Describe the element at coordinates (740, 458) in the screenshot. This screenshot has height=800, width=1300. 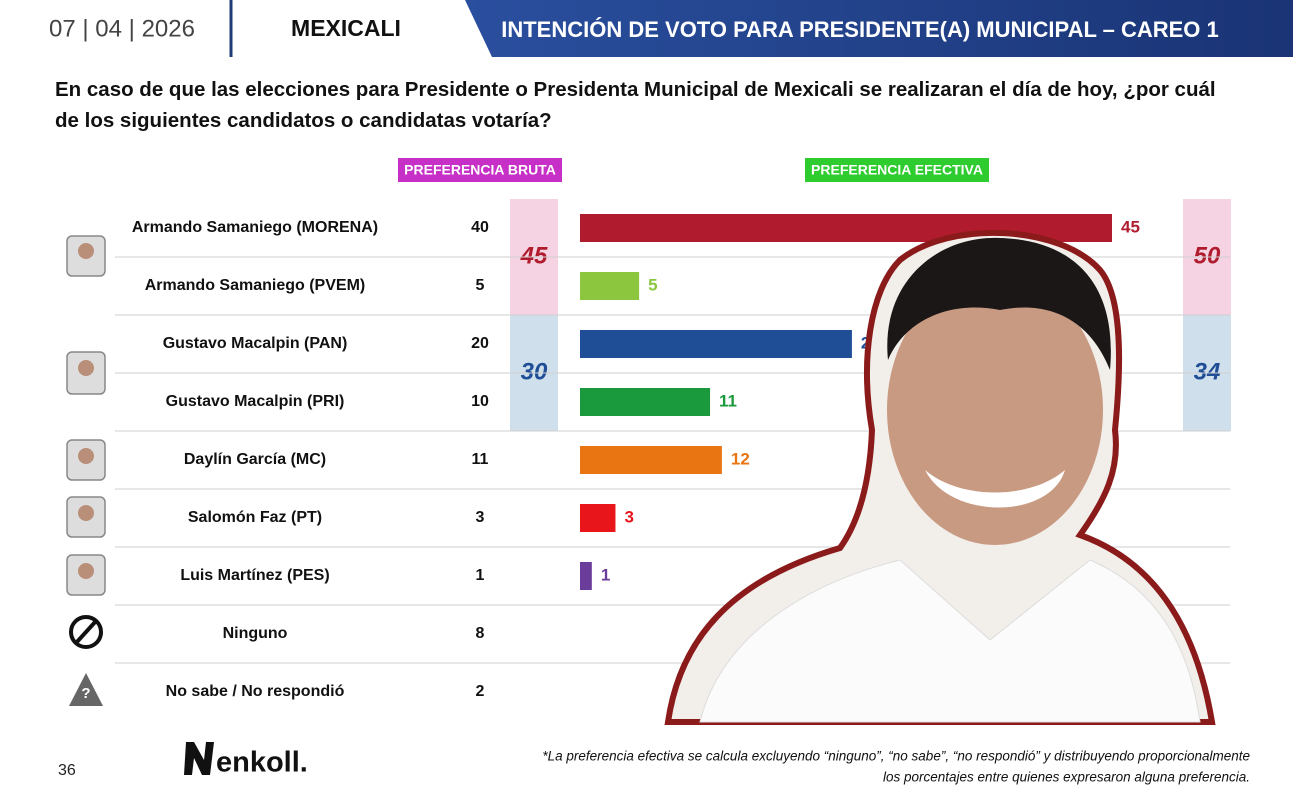
I see `bar-label: 12` at that location.